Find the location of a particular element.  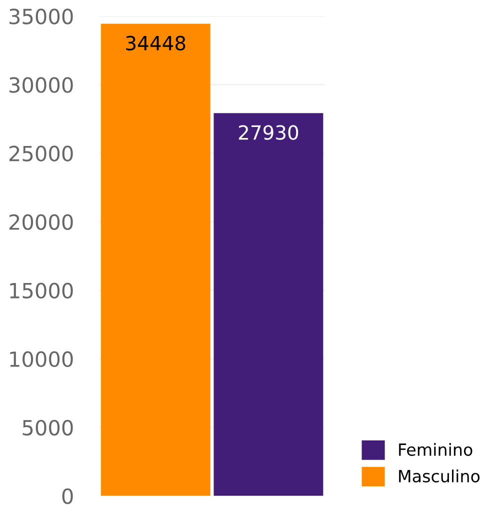

y-tick-label: 15000 is located at coordinates (41, 290).